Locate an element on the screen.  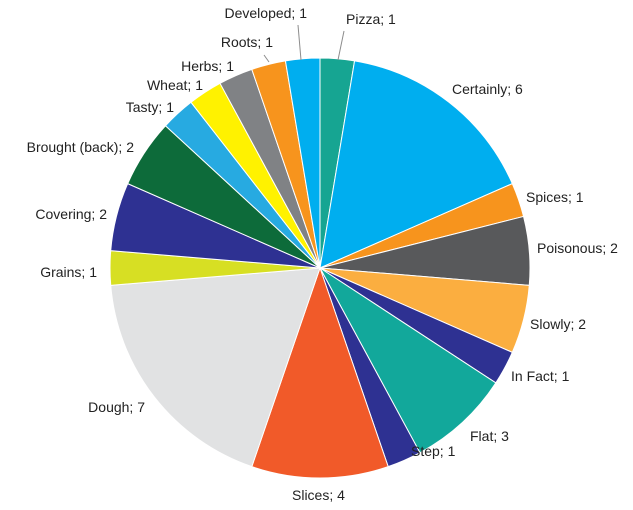
slice-label: Poisonous; 2 is located at coordinates (577, 248).